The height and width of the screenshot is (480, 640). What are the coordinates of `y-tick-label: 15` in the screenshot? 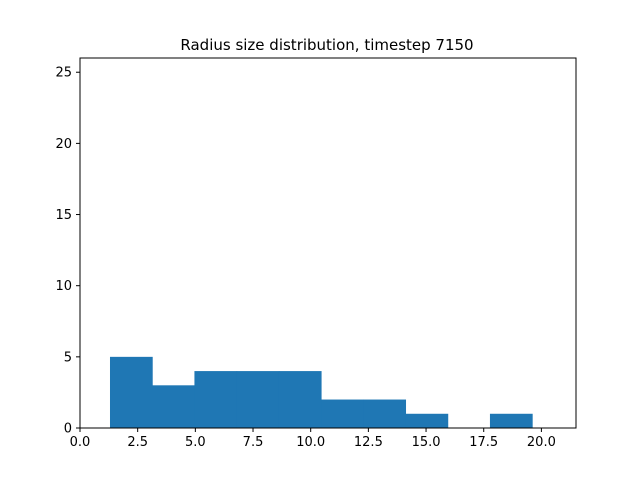 It's located at (63, 215).